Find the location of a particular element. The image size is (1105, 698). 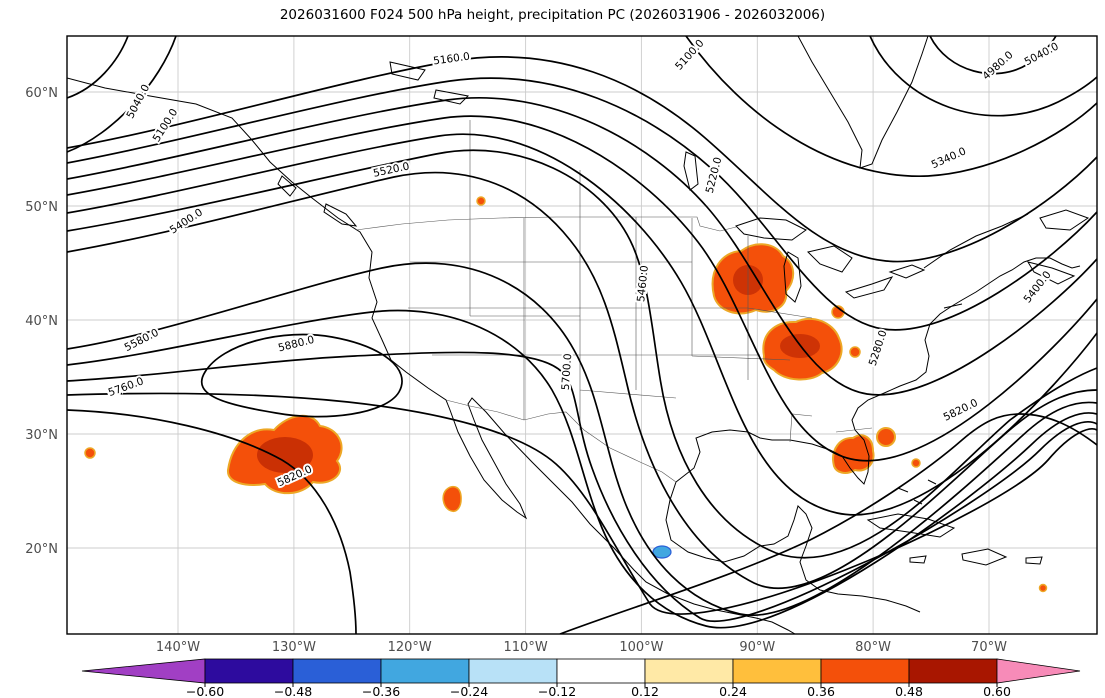

lake-erie is located at coordinates (869, 287).